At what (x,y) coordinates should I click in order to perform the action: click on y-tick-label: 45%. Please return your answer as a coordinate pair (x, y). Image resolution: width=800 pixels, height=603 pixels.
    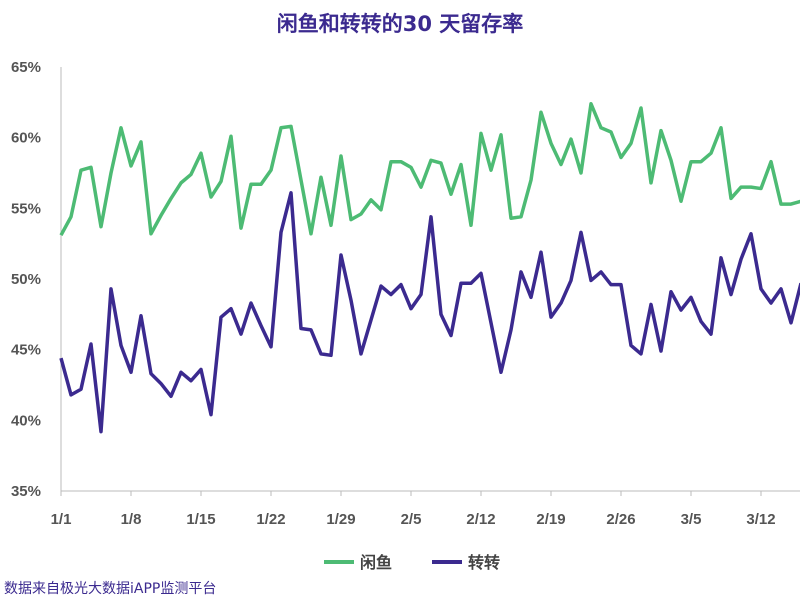
    Looking at the image, I should click on (26, 350).